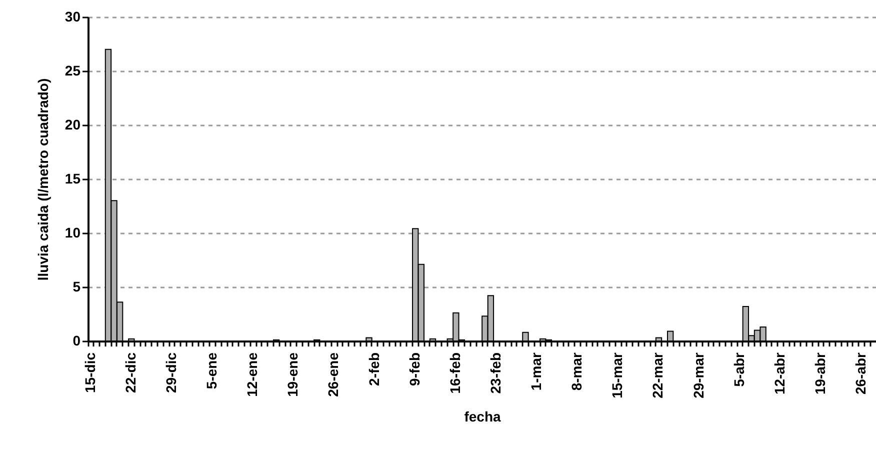  I want to click on x-tick-label: 26-ene, so click(333, 374).